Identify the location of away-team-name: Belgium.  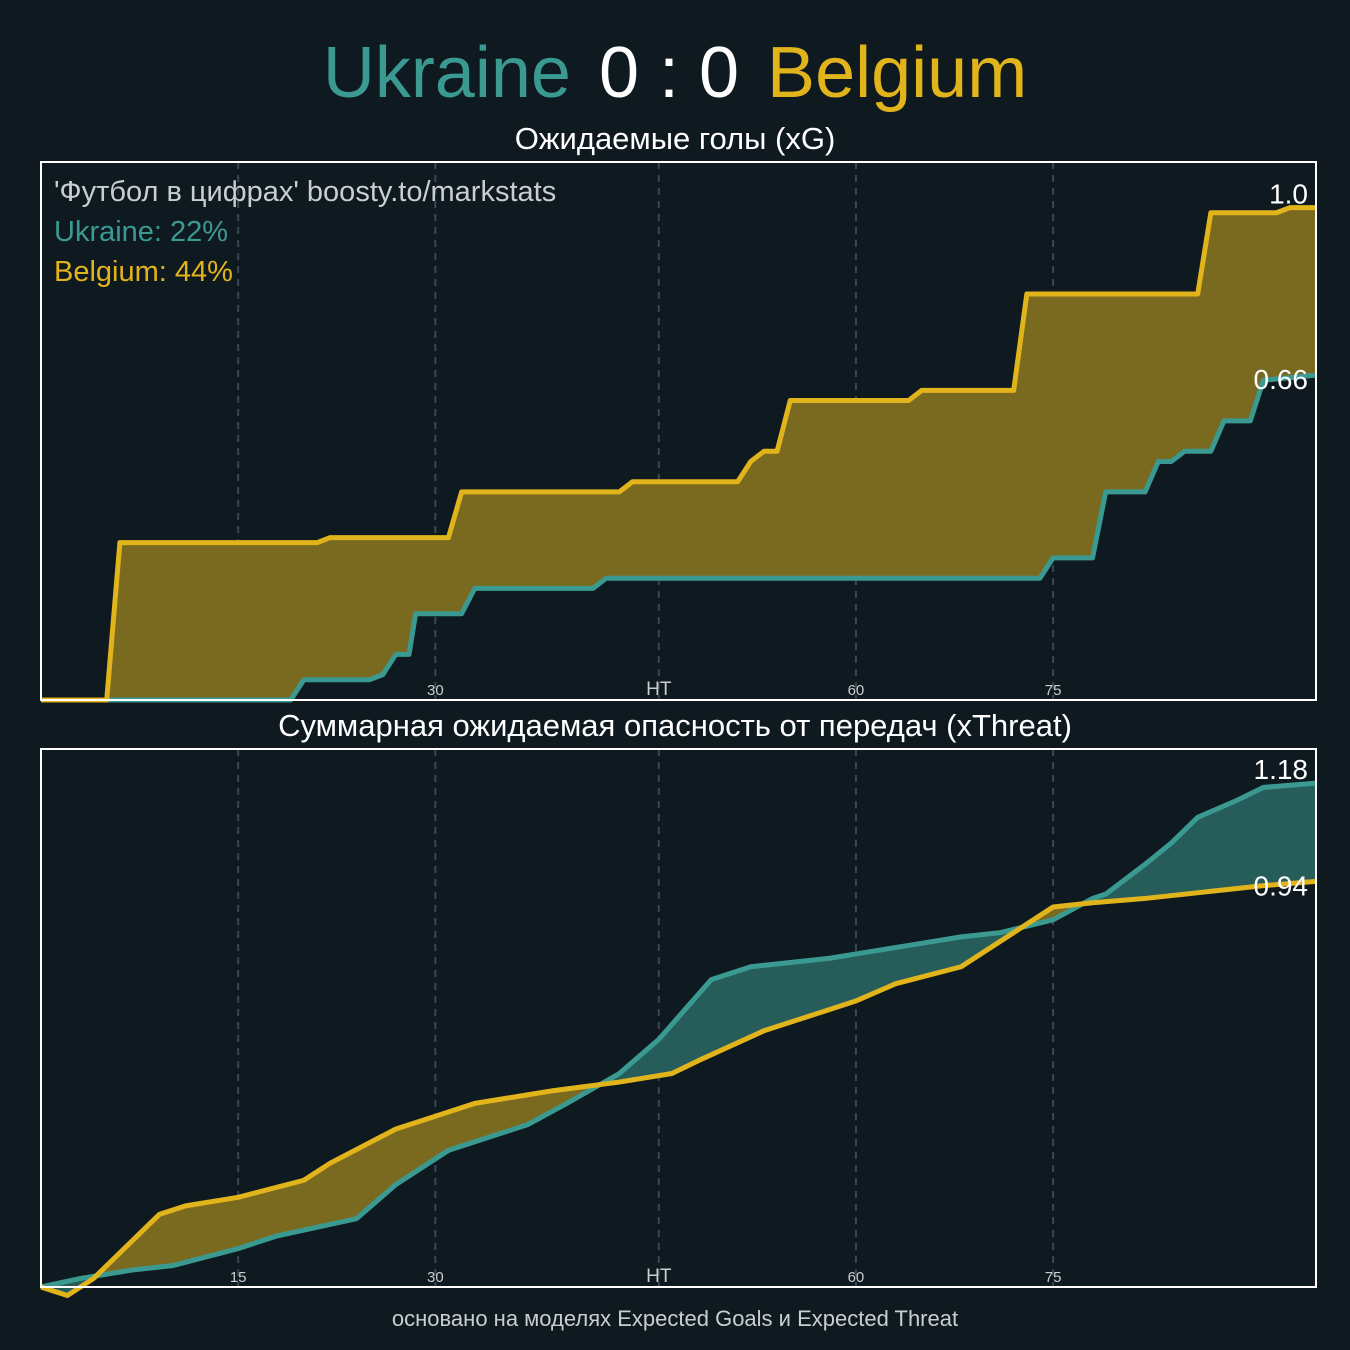
(897, 73).